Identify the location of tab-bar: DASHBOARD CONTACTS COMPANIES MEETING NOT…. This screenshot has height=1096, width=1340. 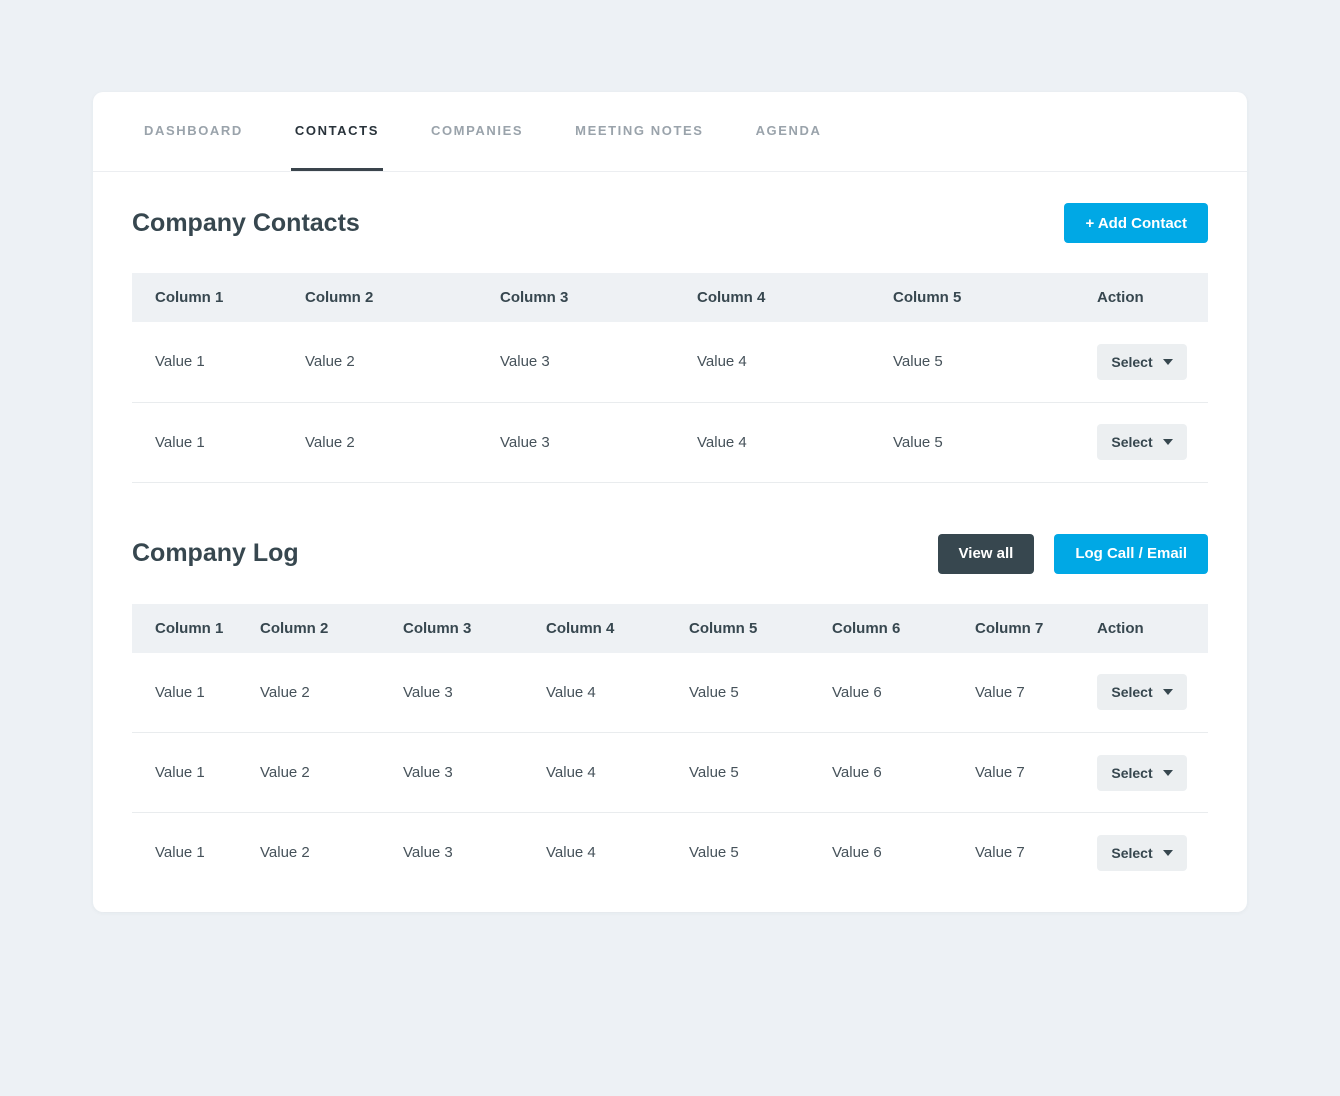
(670, 132).